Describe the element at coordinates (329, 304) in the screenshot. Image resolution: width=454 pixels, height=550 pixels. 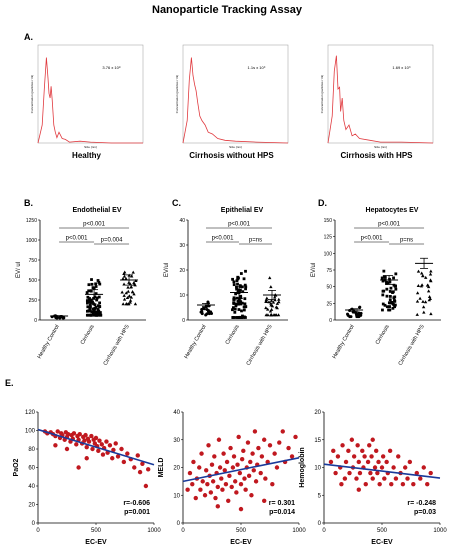
I see `y-tick-label: 25` at that location.